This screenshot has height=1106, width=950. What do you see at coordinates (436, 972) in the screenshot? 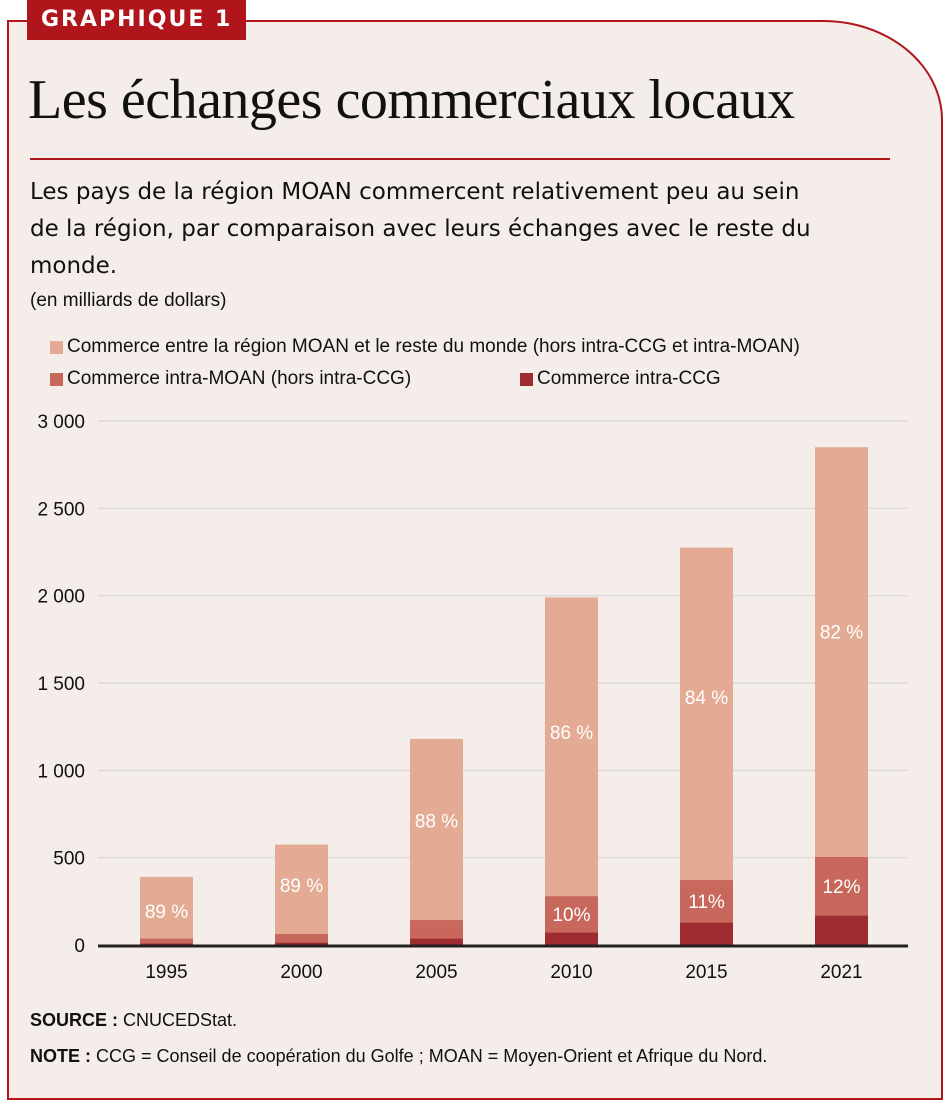
I see `x-tick-label: 2005` at bounding box center [436, 972].